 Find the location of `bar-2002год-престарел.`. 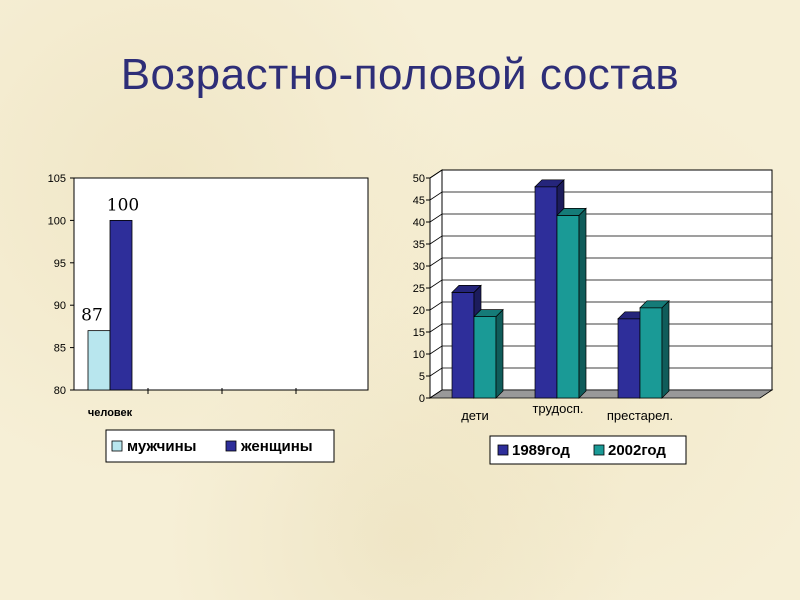

bar-2002год-престарел. is located at coordinates (651, 353).